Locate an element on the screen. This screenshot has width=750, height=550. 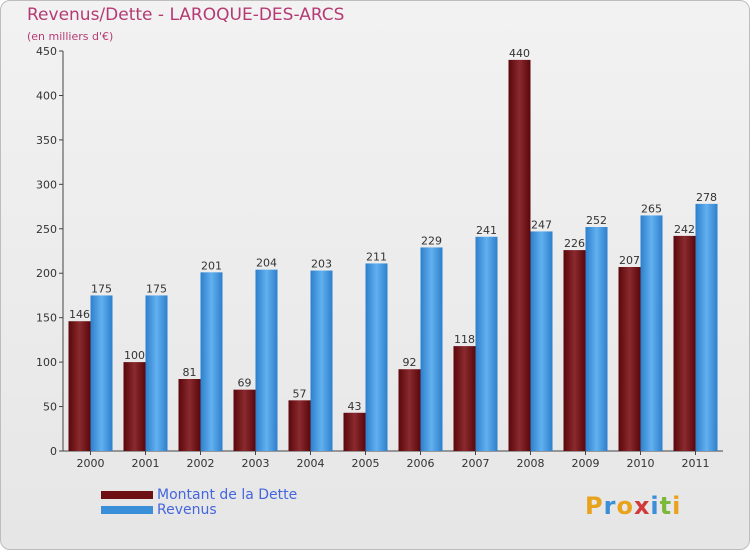
y-tick-label: 50 is located at coordinates (50, 407).